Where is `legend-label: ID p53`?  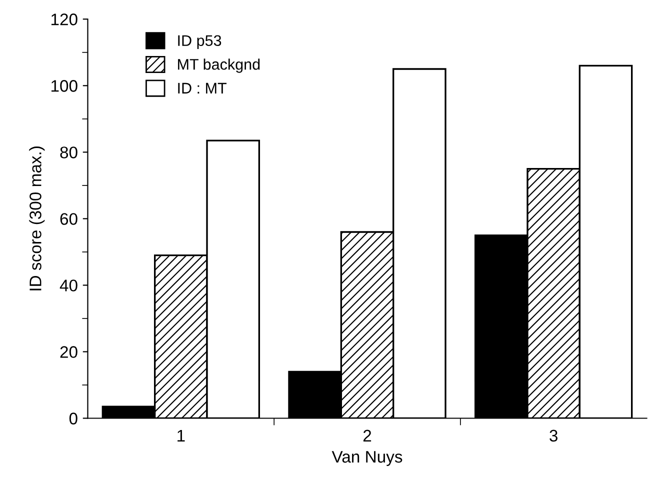 legend-label: ID p53 is located at coordinates (200, 42).